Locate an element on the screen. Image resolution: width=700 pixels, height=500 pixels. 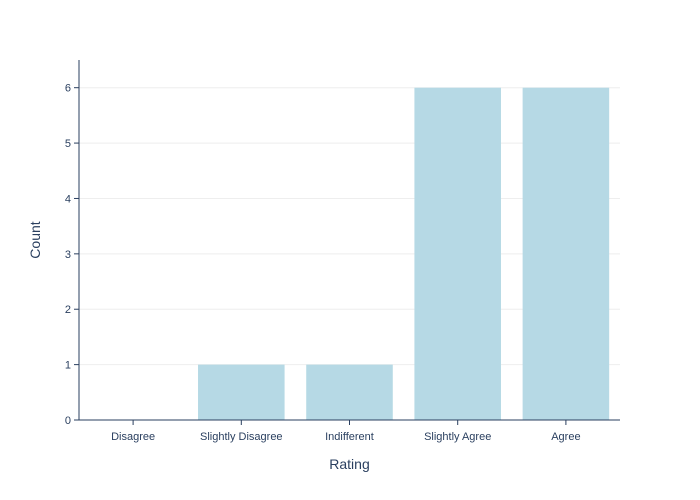
y-tick-label: 3 is located at coordinates (68, 255).